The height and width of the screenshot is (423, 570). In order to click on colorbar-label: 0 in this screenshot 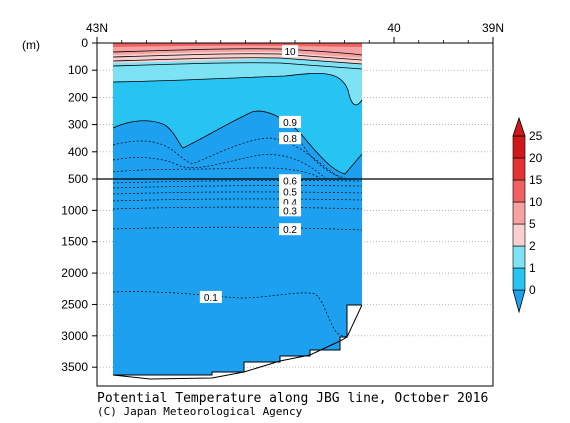, I will do `click(532, 290)`.